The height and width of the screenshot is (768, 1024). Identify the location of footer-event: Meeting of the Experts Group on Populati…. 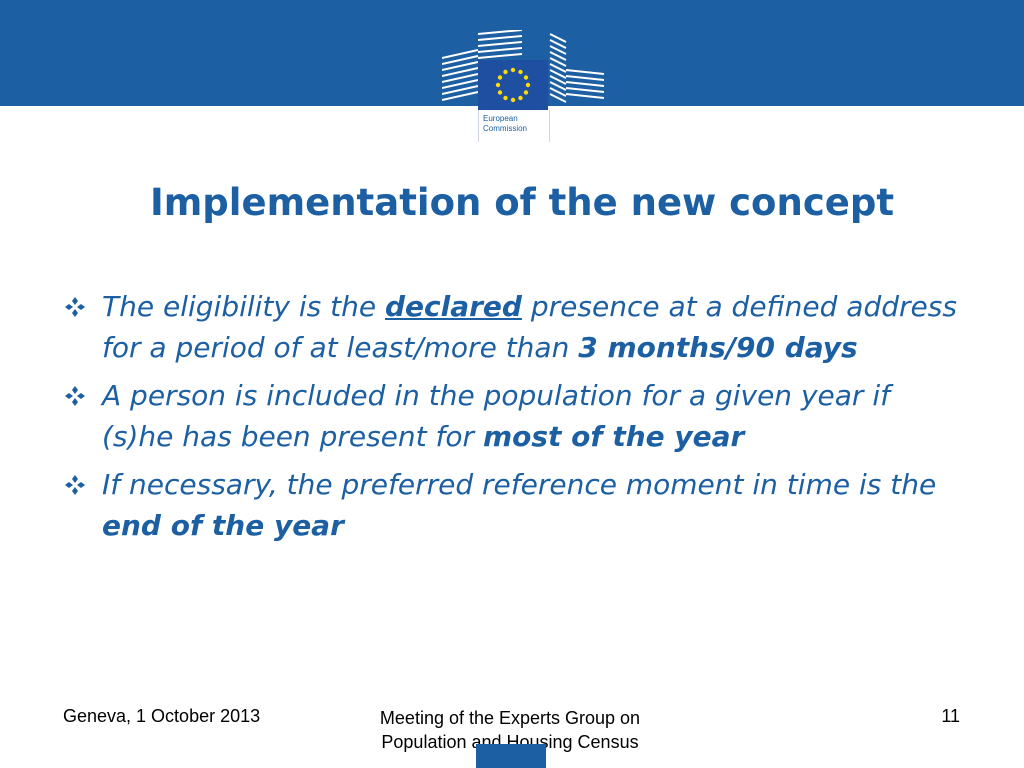
(510, 730).